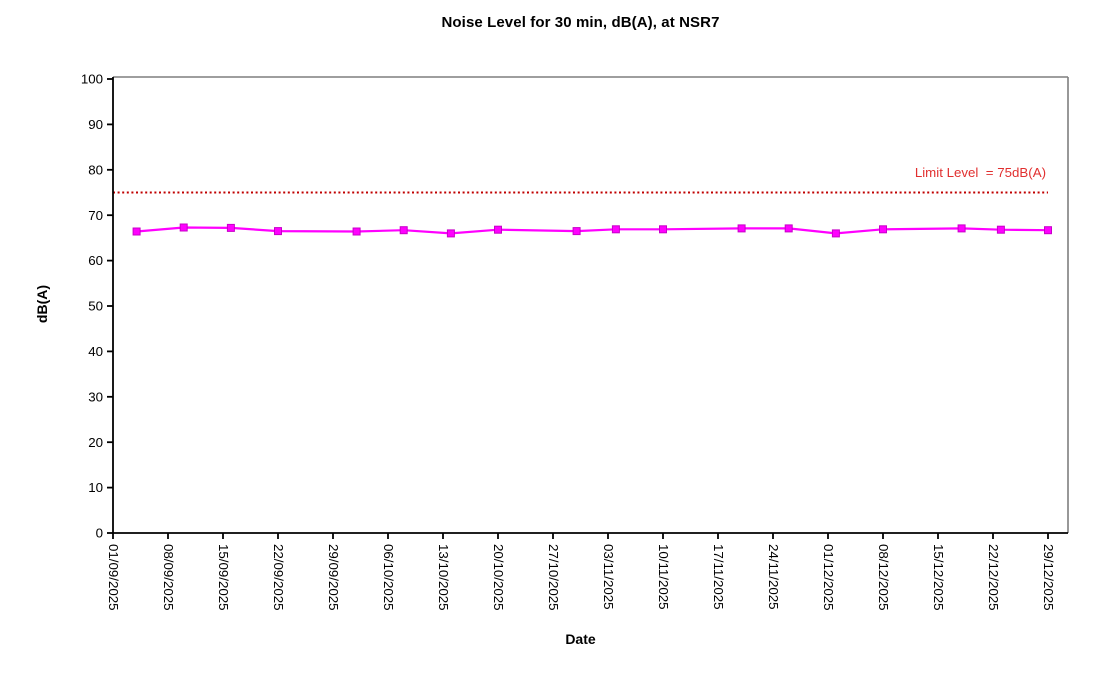  Describe the element at coordinates (95, 396) in the screenshot. I see `y-tick-label: 30` at that location.